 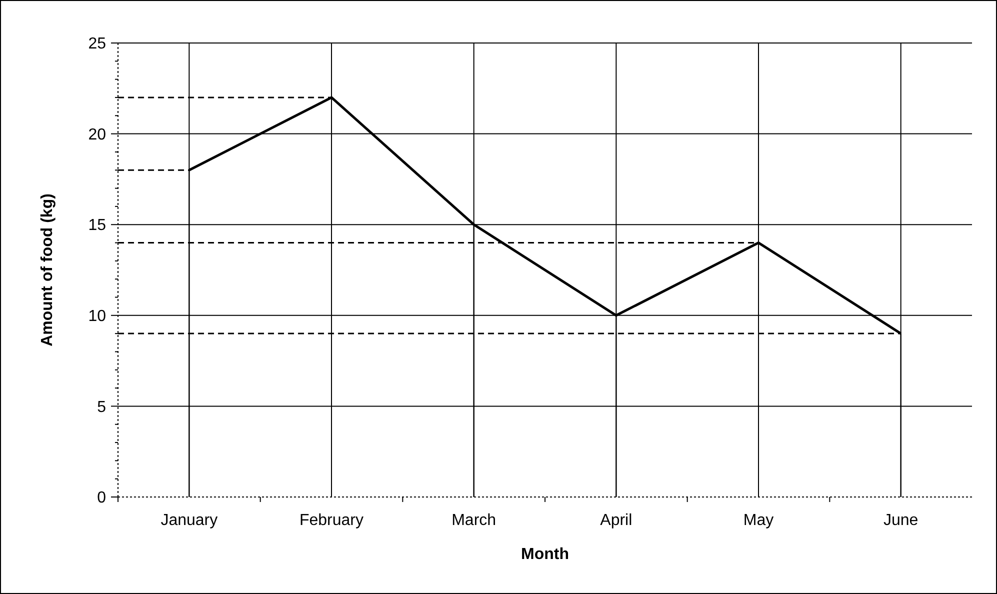 What do you see at coordinates (101, 498) in the screenshot?
I see `y-tick-label: 0` at bounding box center [101, 498].